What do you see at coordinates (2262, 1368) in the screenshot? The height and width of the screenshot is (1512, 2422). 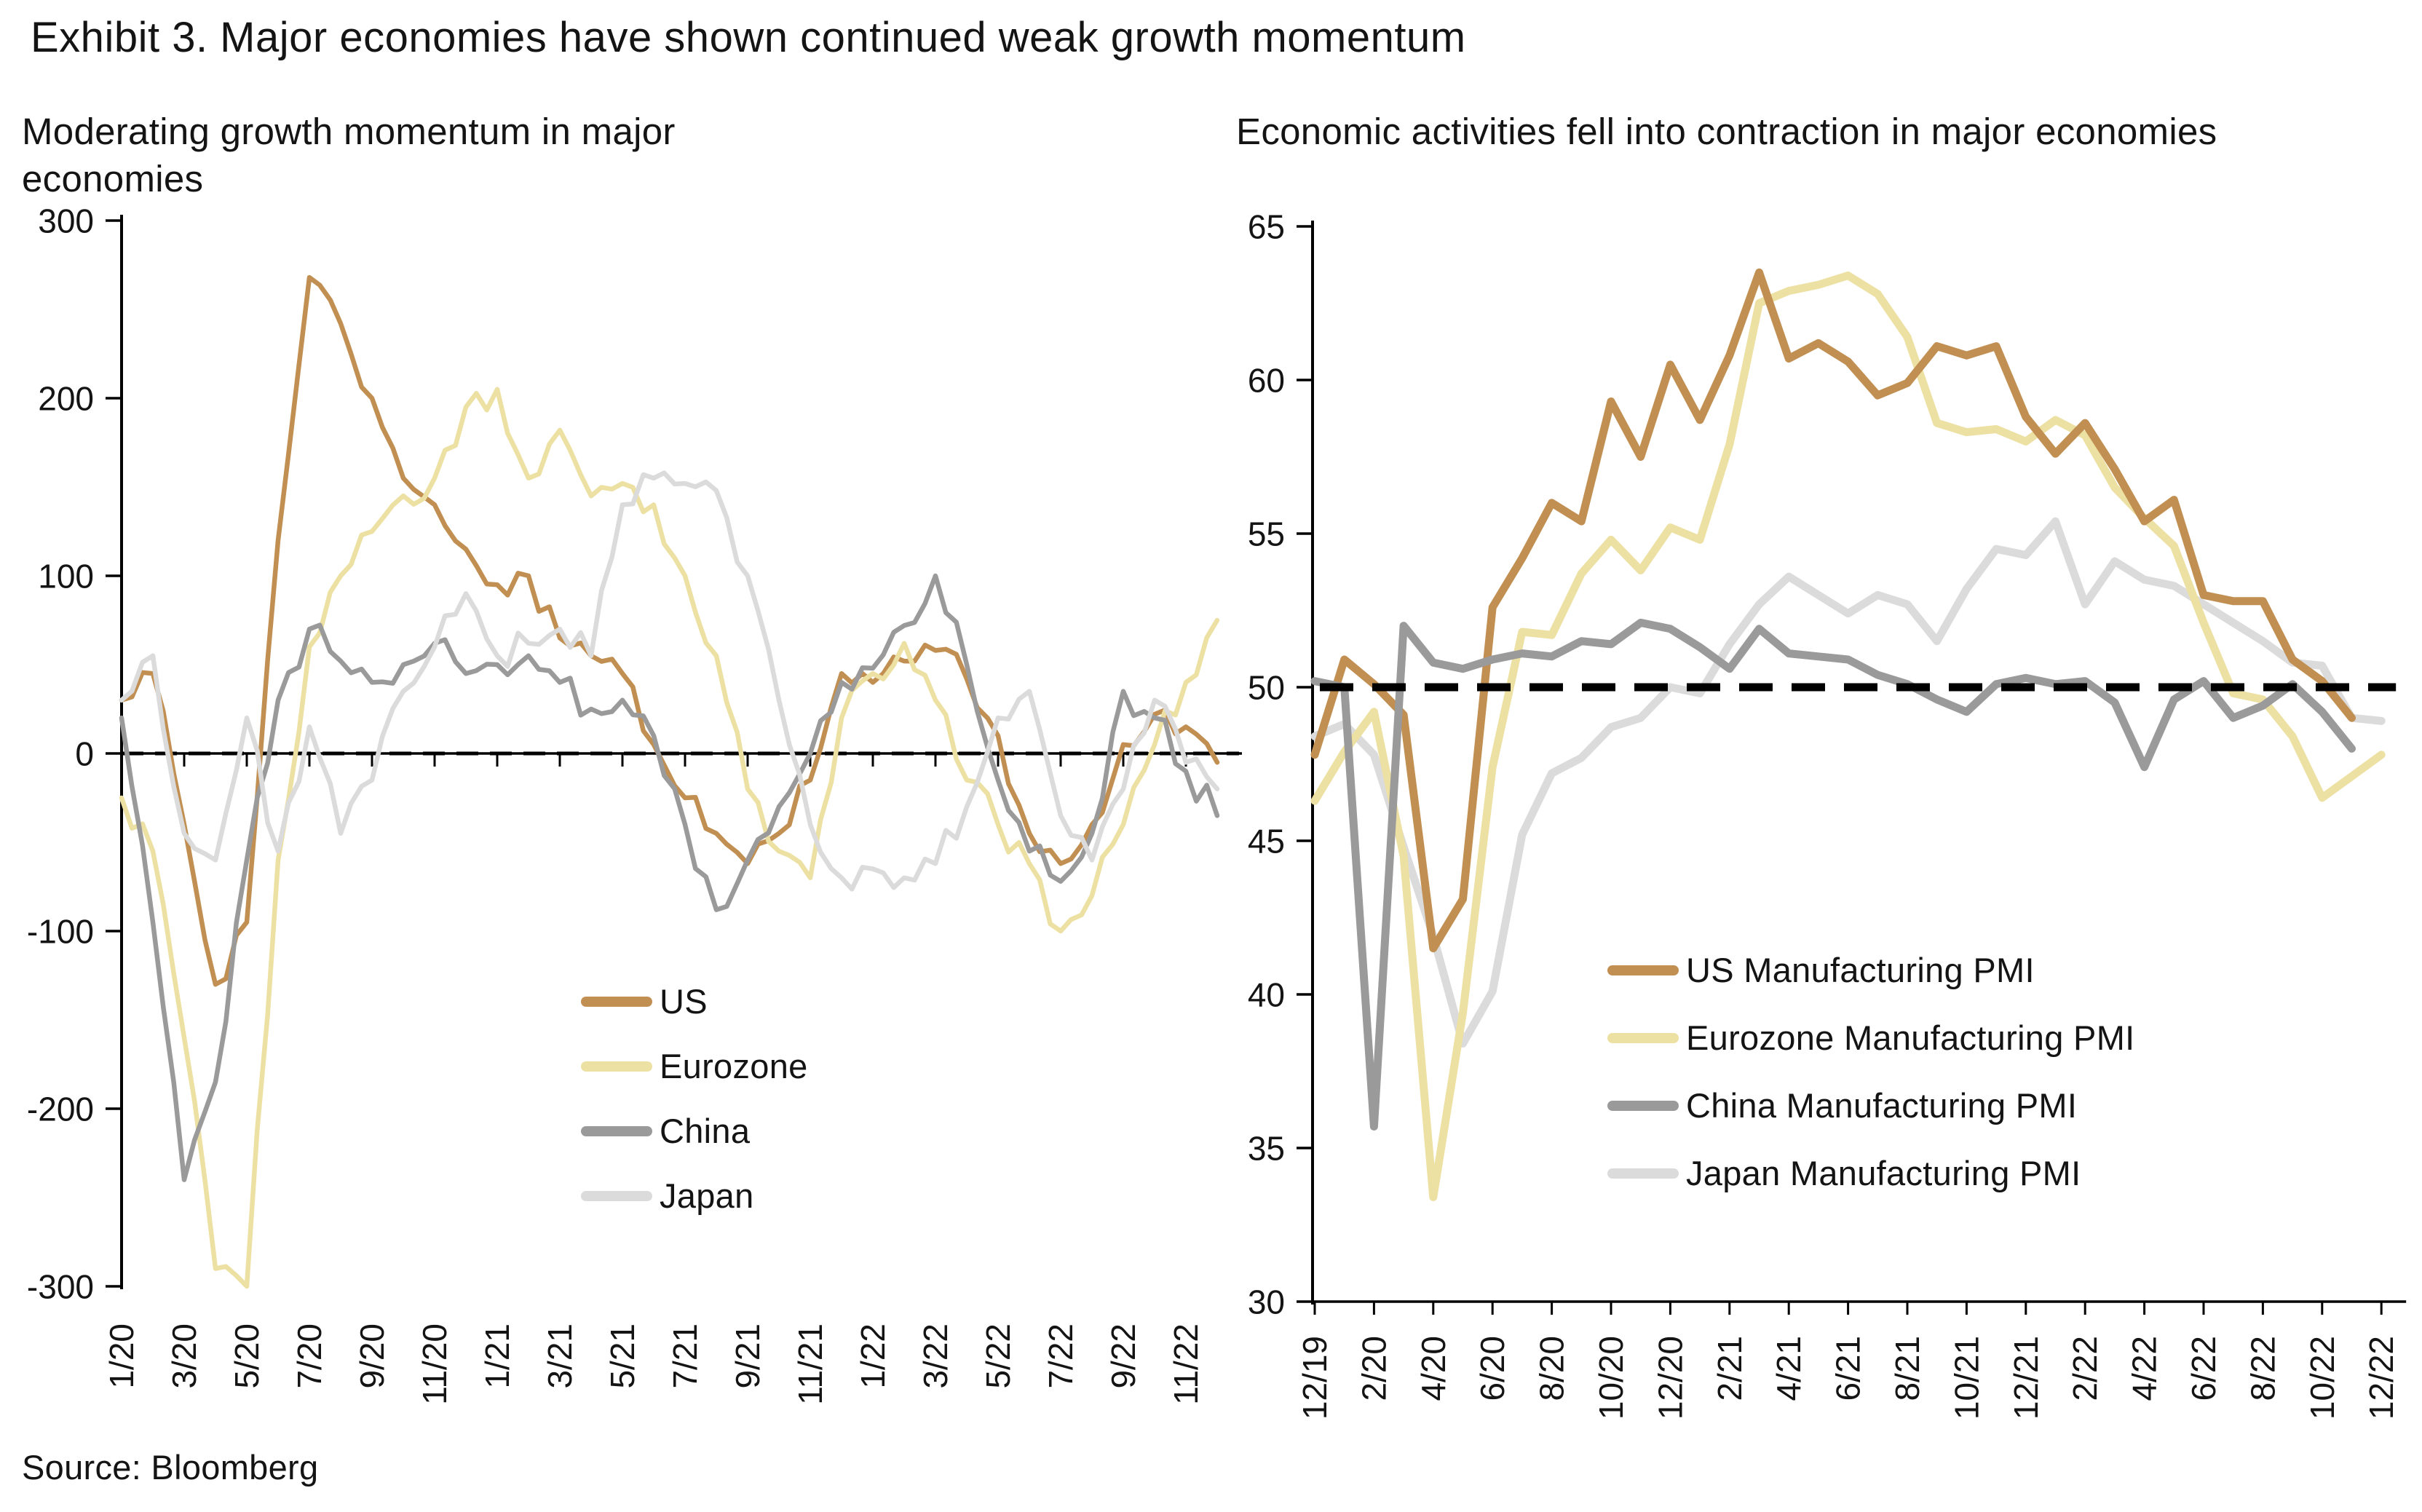 I see `x-tick-label: 8/22` at bounding box center [2262, 1368].